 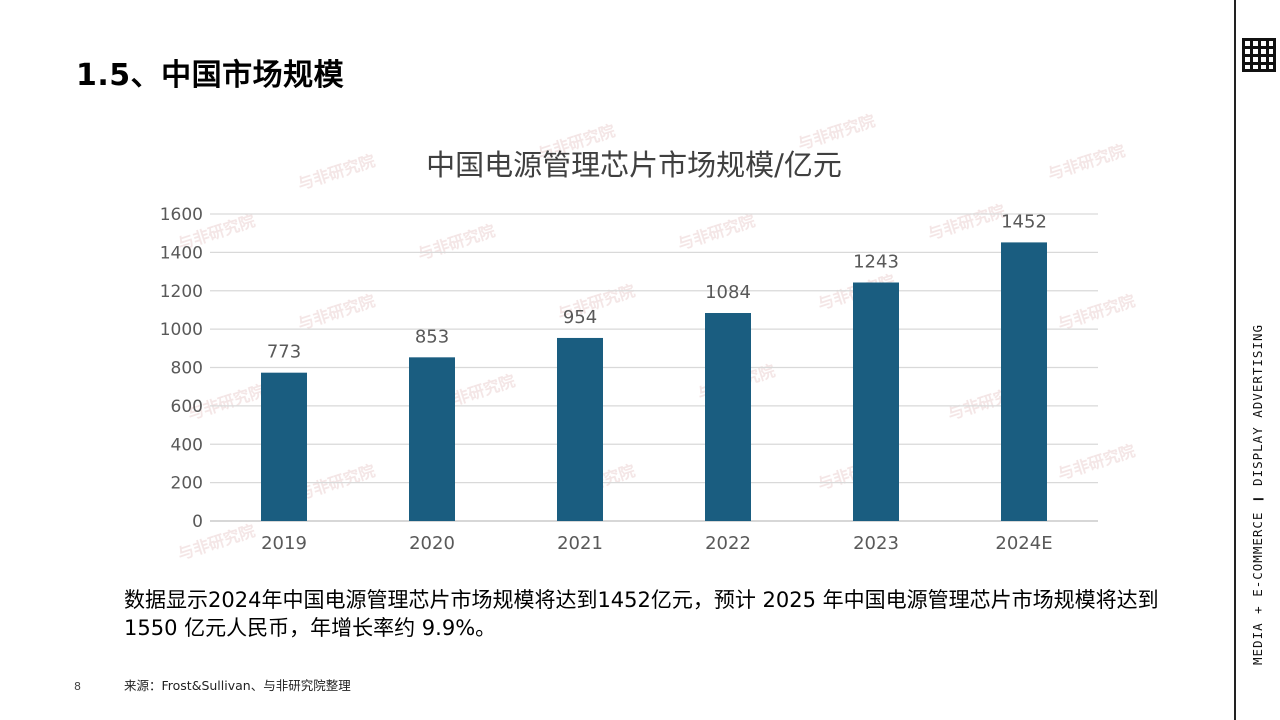 What do you see at coordinates (432, 439) in the screenshot?
I see `bar-2020` at bounding box center [432, 439].